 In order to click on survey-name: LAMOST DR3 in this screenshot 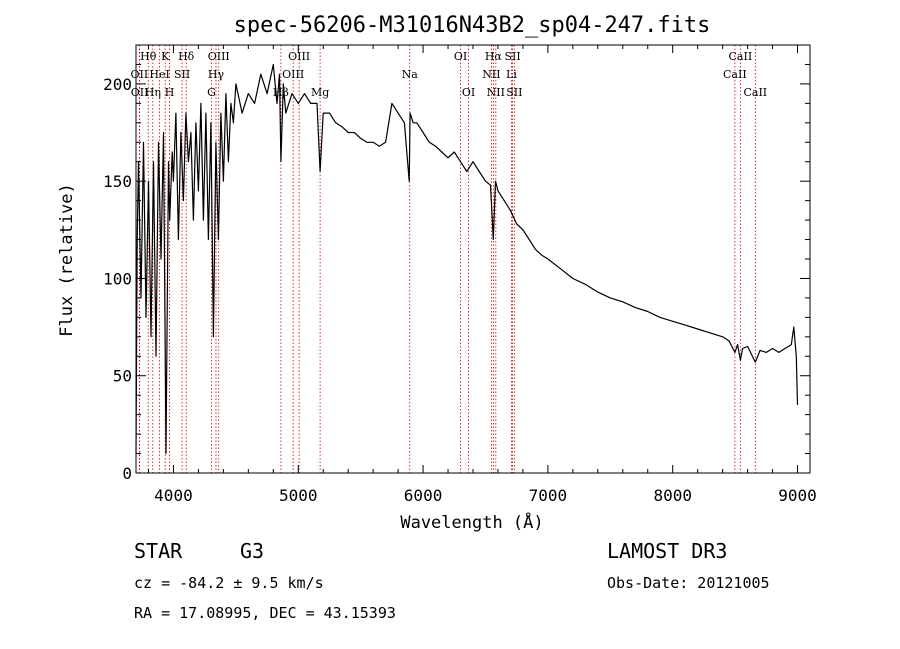, I will do `click(667, 551)`.